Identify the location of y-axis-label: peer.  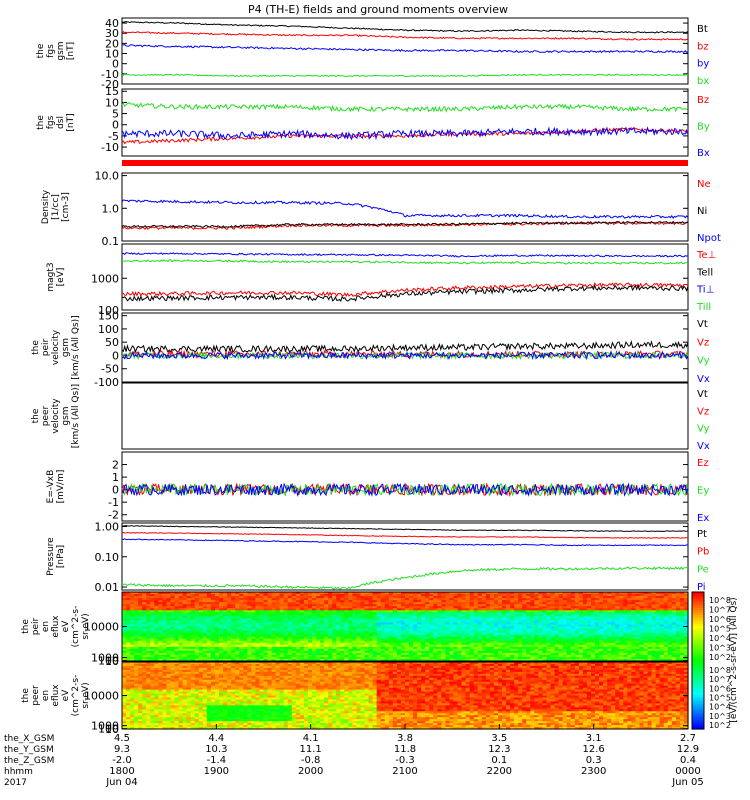
(36, 695).